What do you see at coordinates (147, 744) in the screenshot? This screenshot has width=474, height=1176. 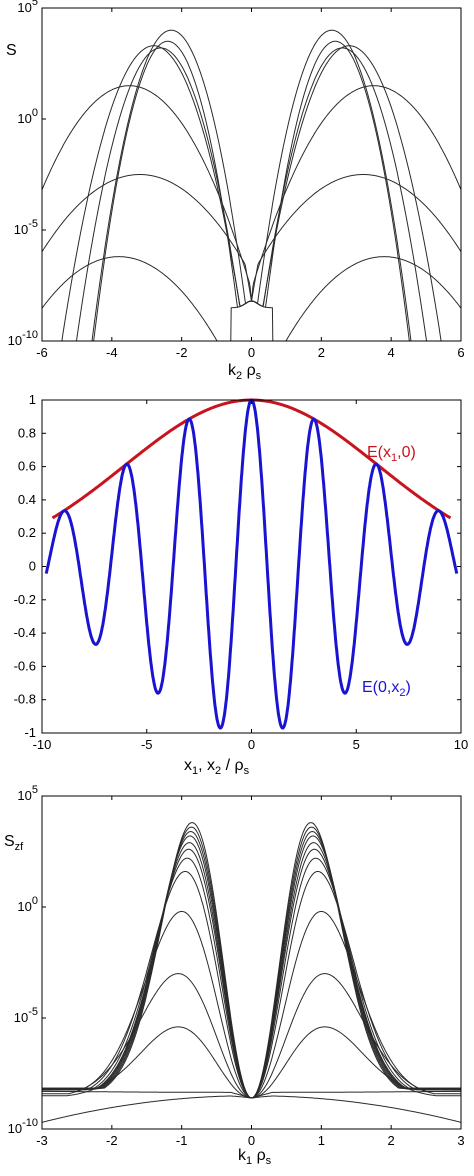 I see `p2-xtick-label: -5` at bounding box center [147, 744].